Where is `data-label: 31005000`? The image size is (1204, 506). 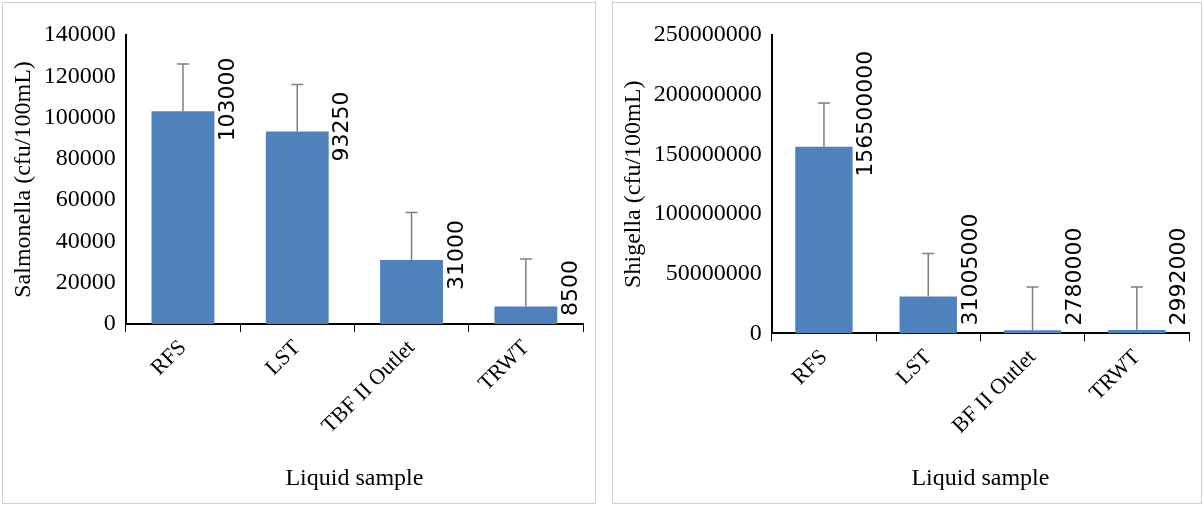
data-label: 31005000 is located at coordinates (969, 269).